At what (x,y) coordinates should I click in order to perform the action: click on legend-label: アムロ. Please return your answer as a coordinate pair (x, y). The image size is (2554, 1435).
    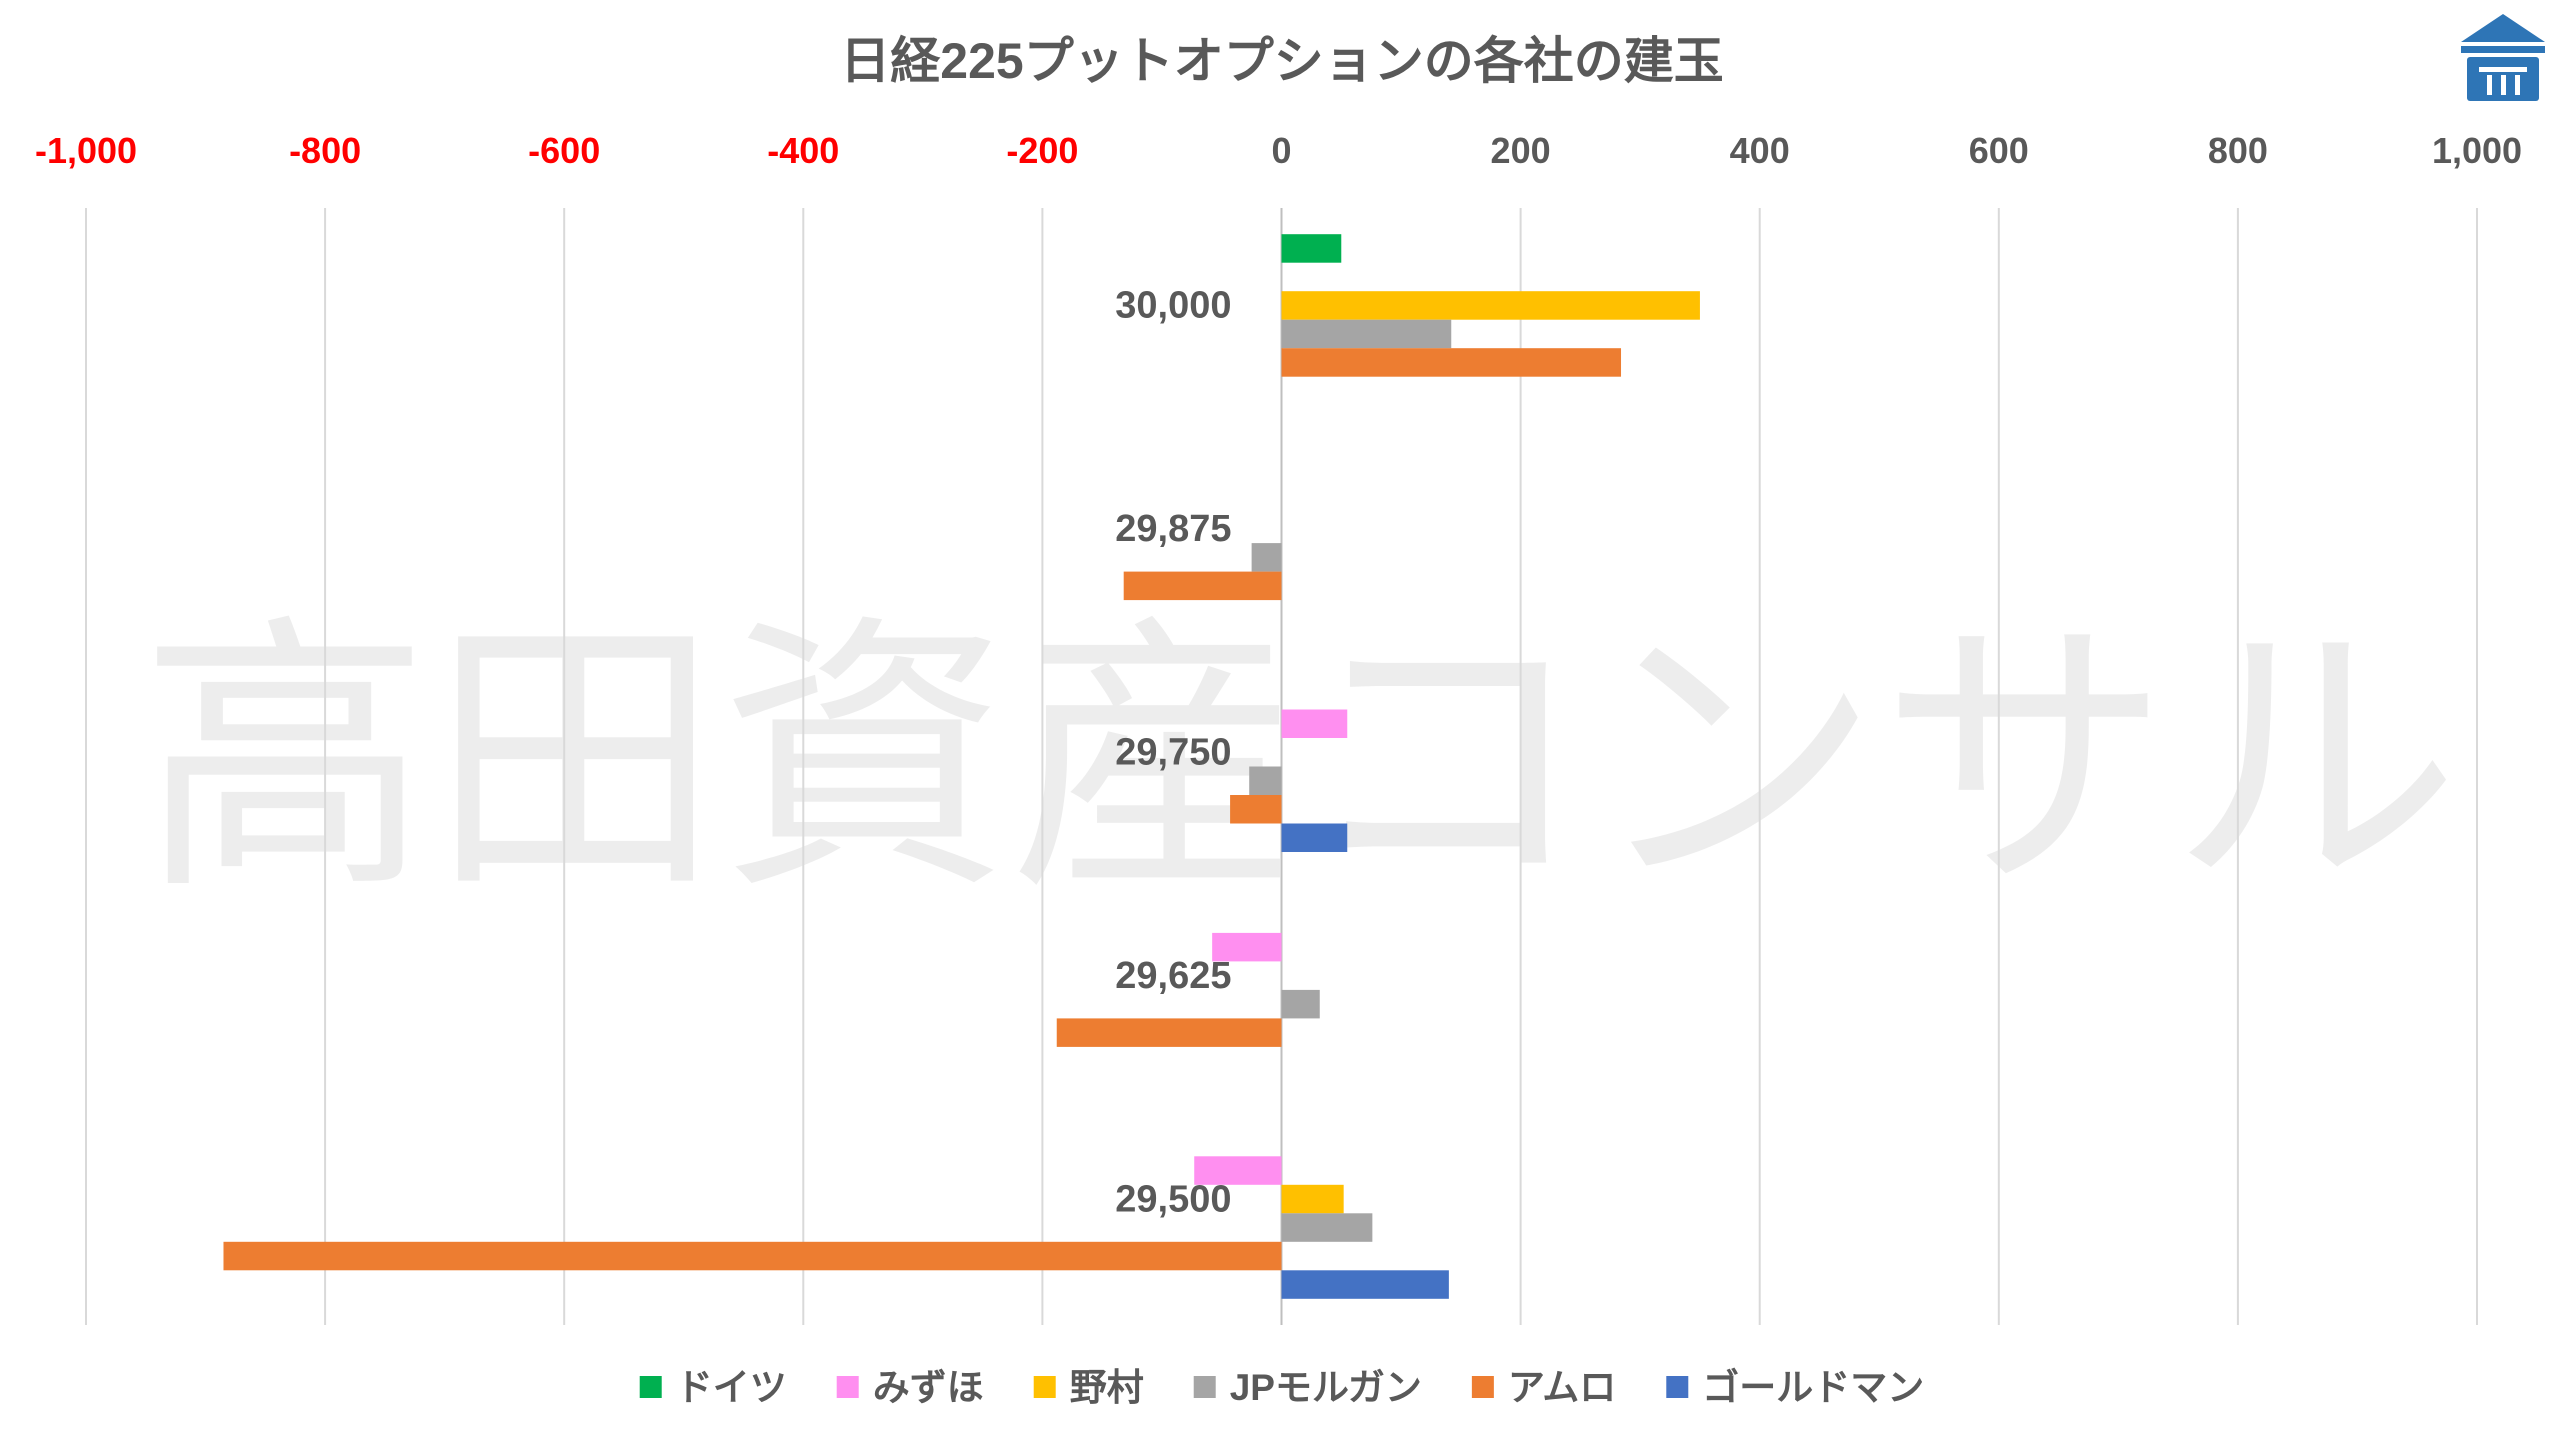
    Looking at the image, I should click on (1562, 1387).